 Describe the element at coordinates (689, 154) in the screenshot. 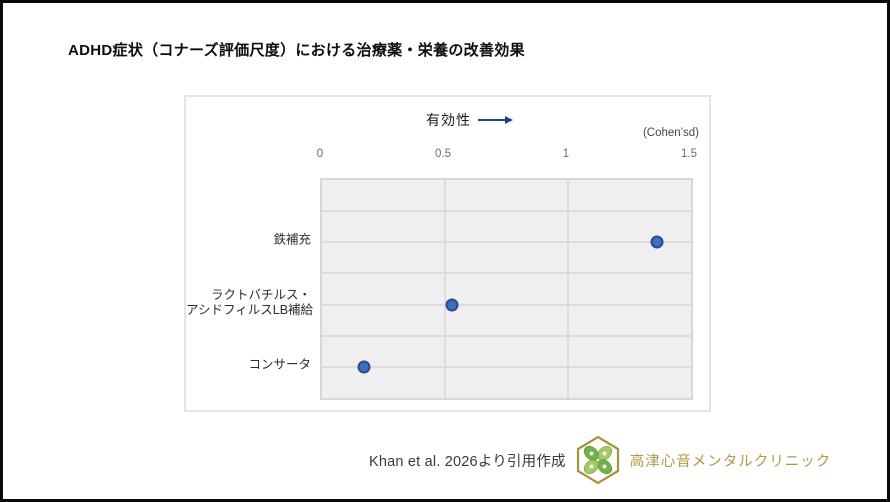

I see `x-tick-label: 1.5` at that location.